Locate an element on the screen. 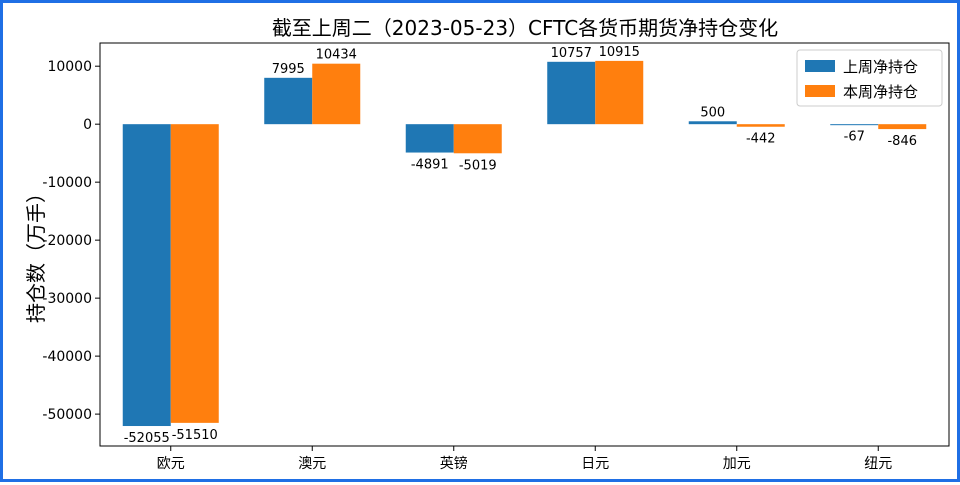  data-label: -846 is located at coordinates (902, 141).